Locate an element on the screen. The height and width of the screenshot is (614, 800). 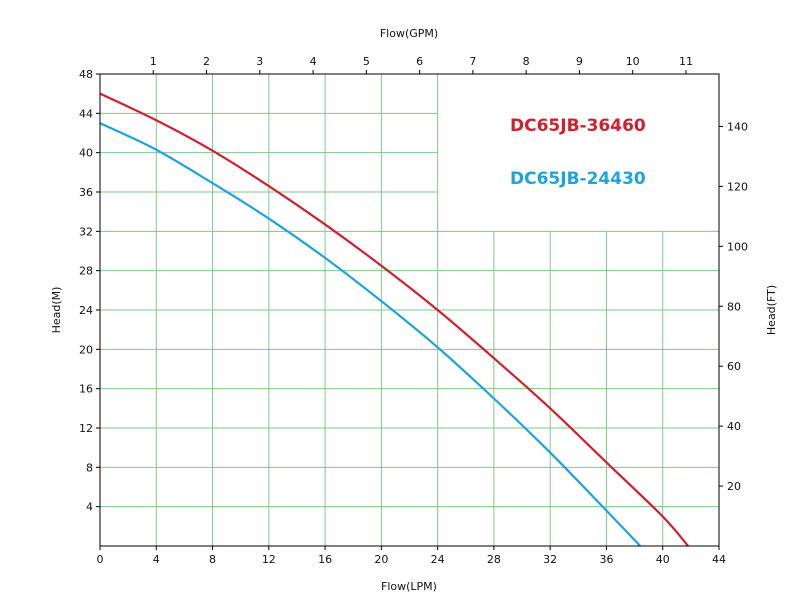
tick-label: 10 is located at coordinates (633, 61).